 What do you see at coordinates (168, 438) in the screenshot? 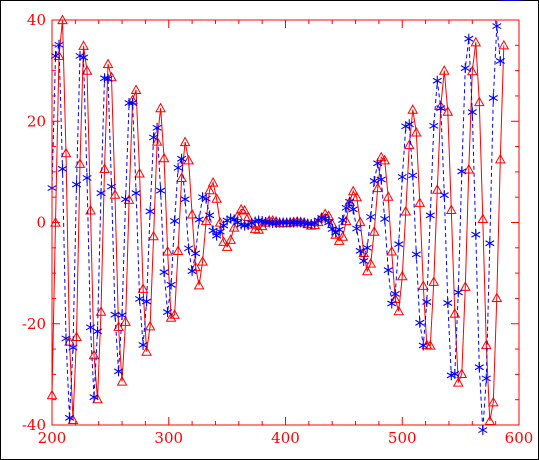
I see `x-tick-label: 300` at bounding box center [168, 438].